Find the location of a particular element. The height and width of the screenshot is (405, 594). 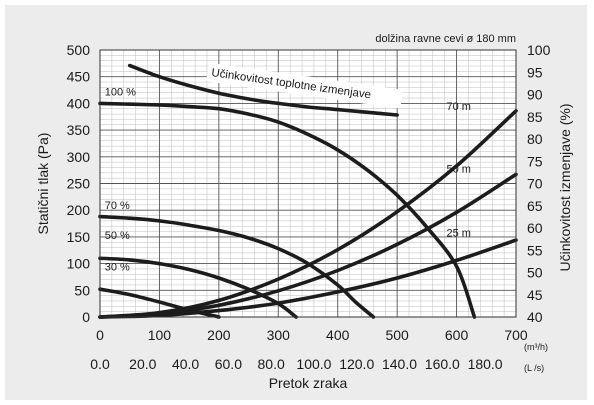

x-unit-m3h: (m³/h) is located at coordinates (536, 347).